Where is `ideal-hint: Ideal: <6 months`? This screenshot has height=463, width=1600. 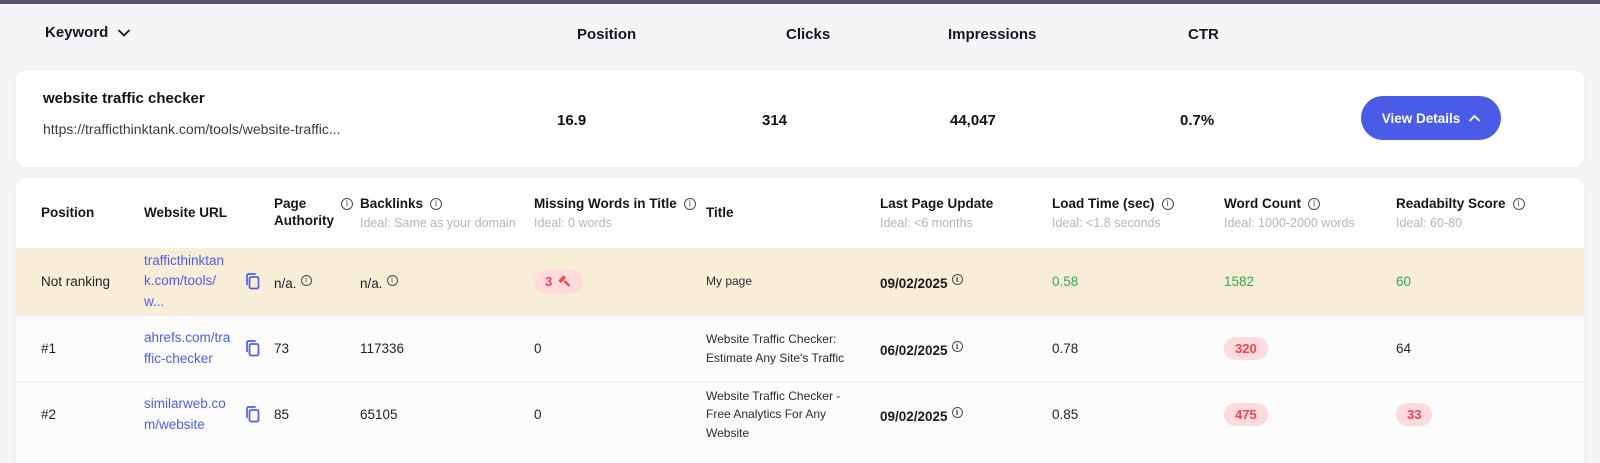
ideal-hint: Ideal: <6 months is located at coordinates (926, 222).